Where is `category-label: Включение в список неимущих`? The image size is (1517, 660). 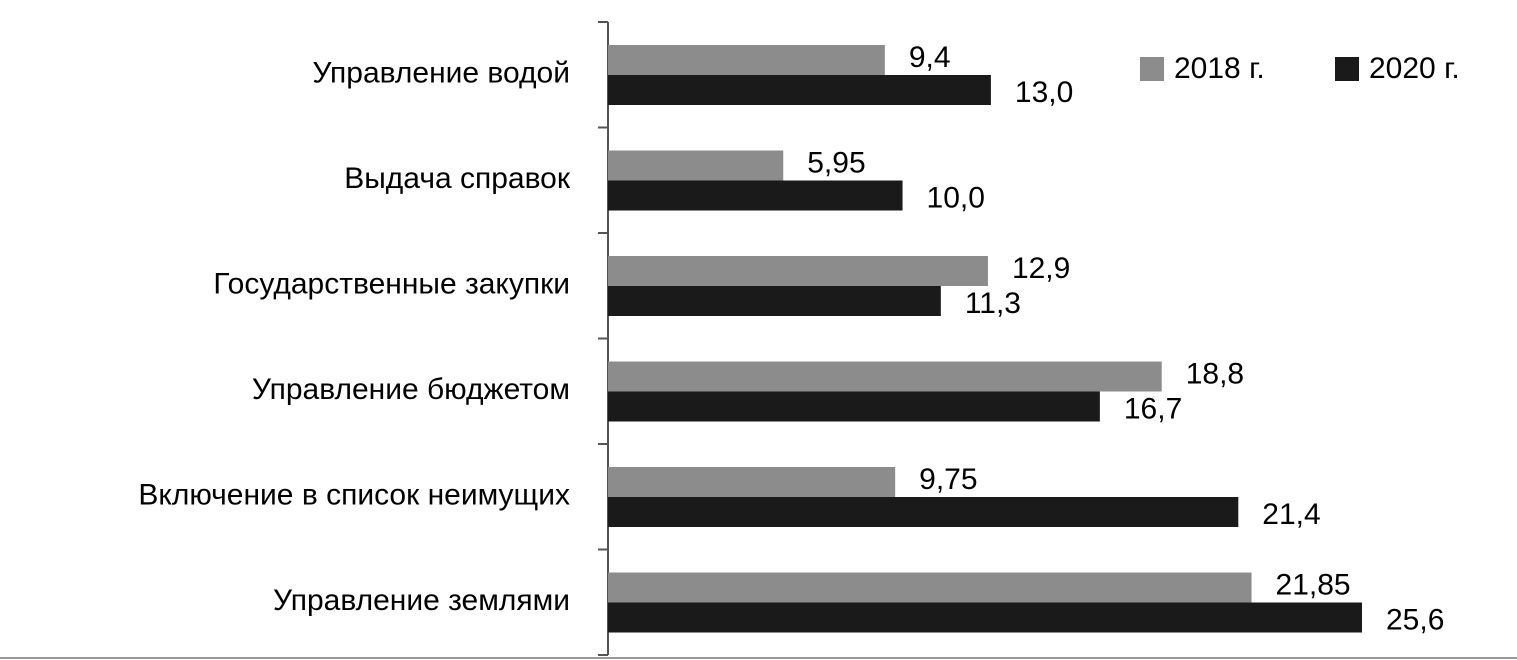
category-label: Включение в список неимущих is located at coordinates (354, 495).